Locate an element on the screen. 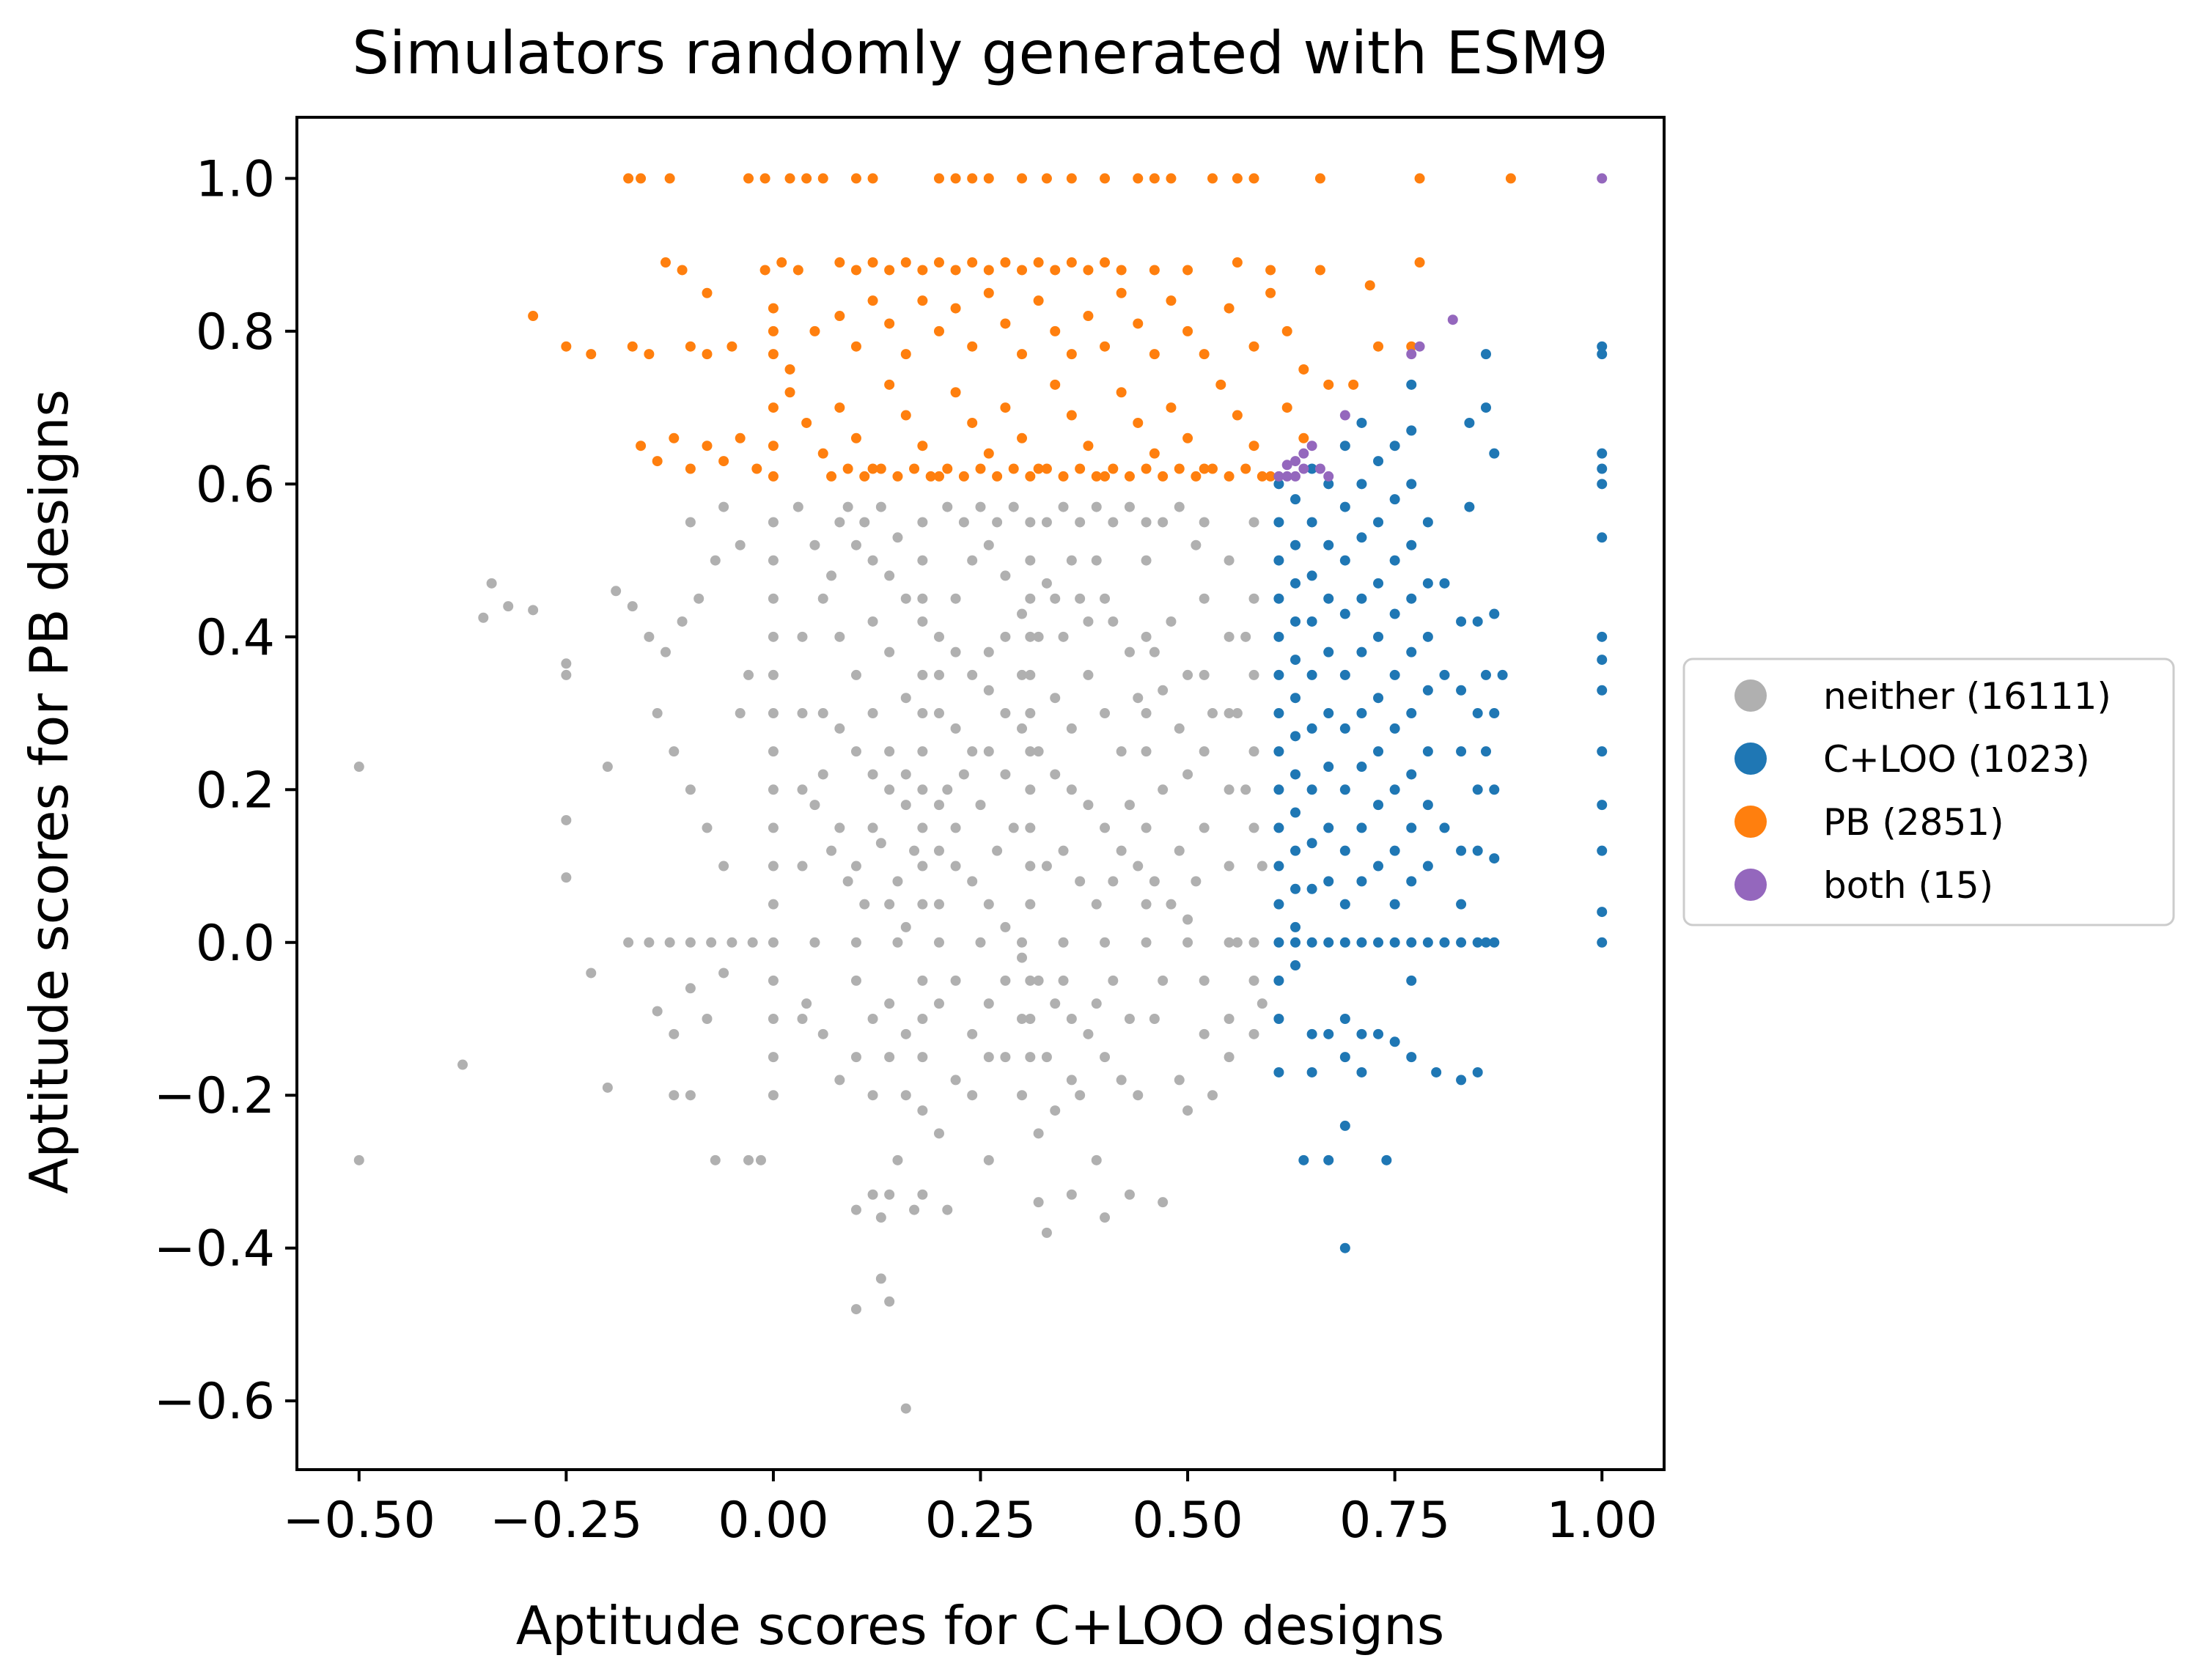 This screenshot has width=2189, height=1680. y-tick-label: −0.4 is located at coordinates (214, 1249).